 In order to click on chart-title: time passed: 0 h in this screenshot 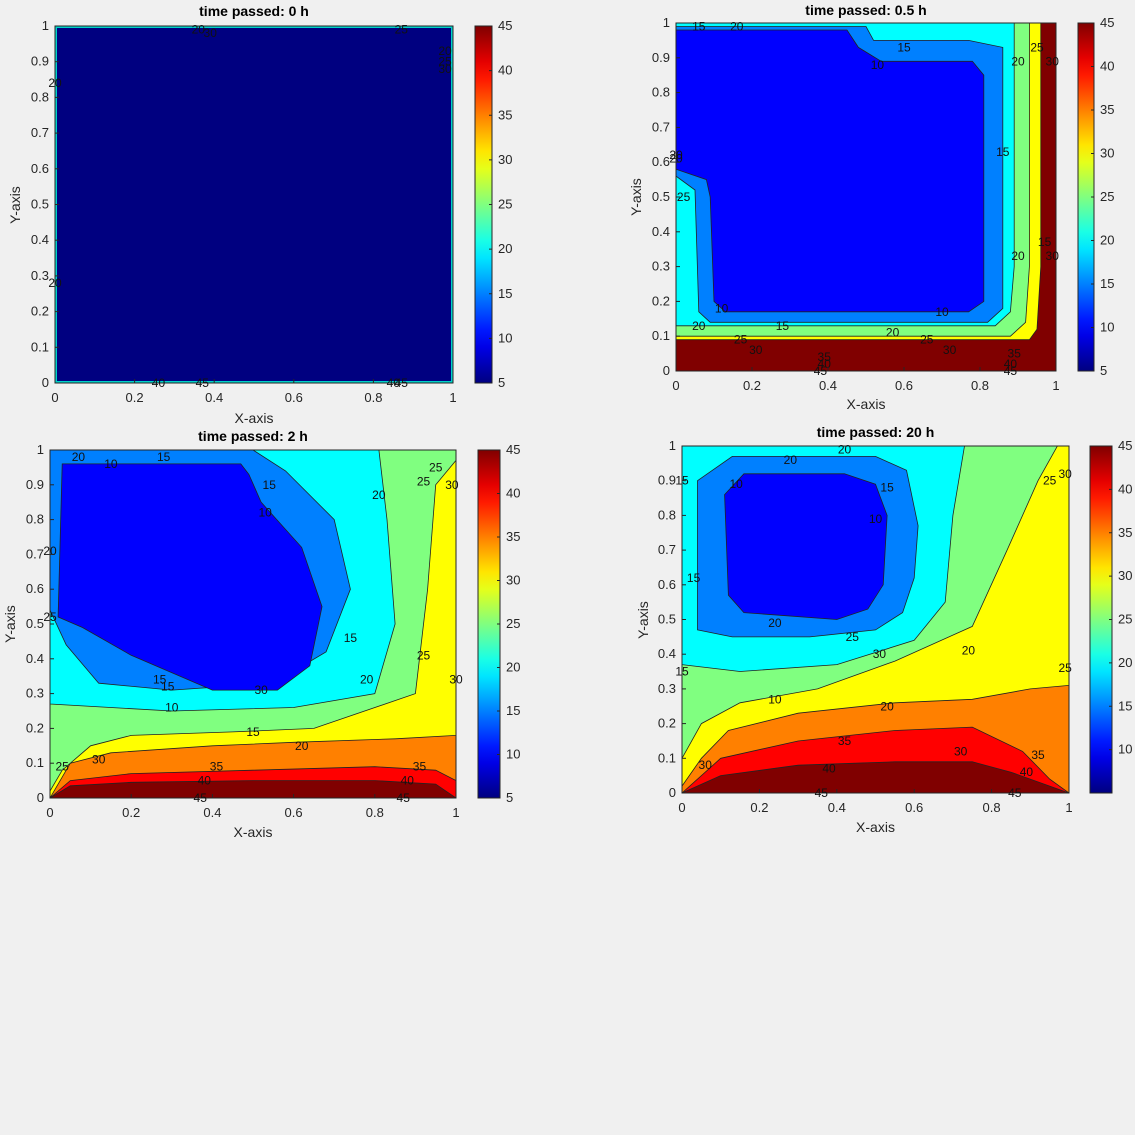, I will do `click(254, 11)`.